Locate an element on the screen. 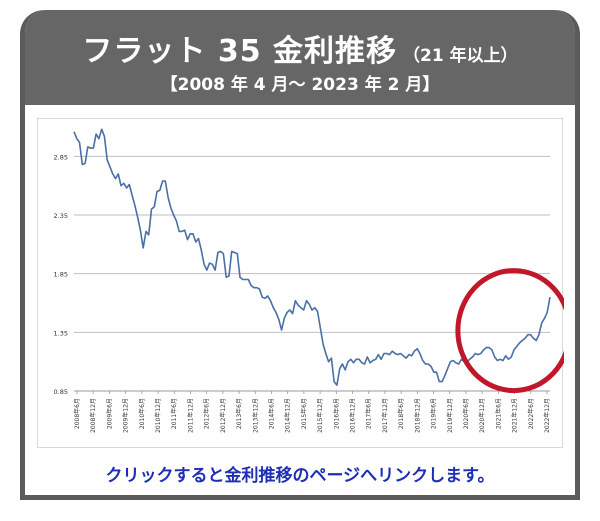 This screenshot has height=521, width=600. x-tick-label: 2012年12月 is located at coordinates (223, 415).